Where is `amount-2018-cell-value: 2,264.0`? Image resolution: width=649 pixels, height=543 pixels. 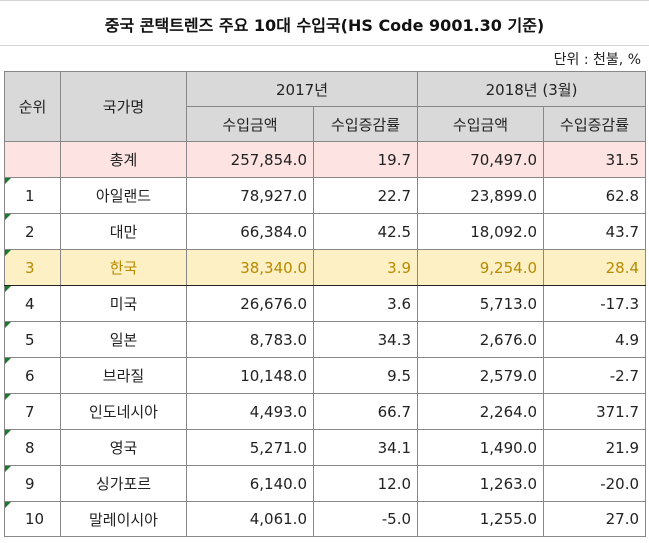
amount-2018-cell-value: 2,264.0 is located at coordinates (508, 411).